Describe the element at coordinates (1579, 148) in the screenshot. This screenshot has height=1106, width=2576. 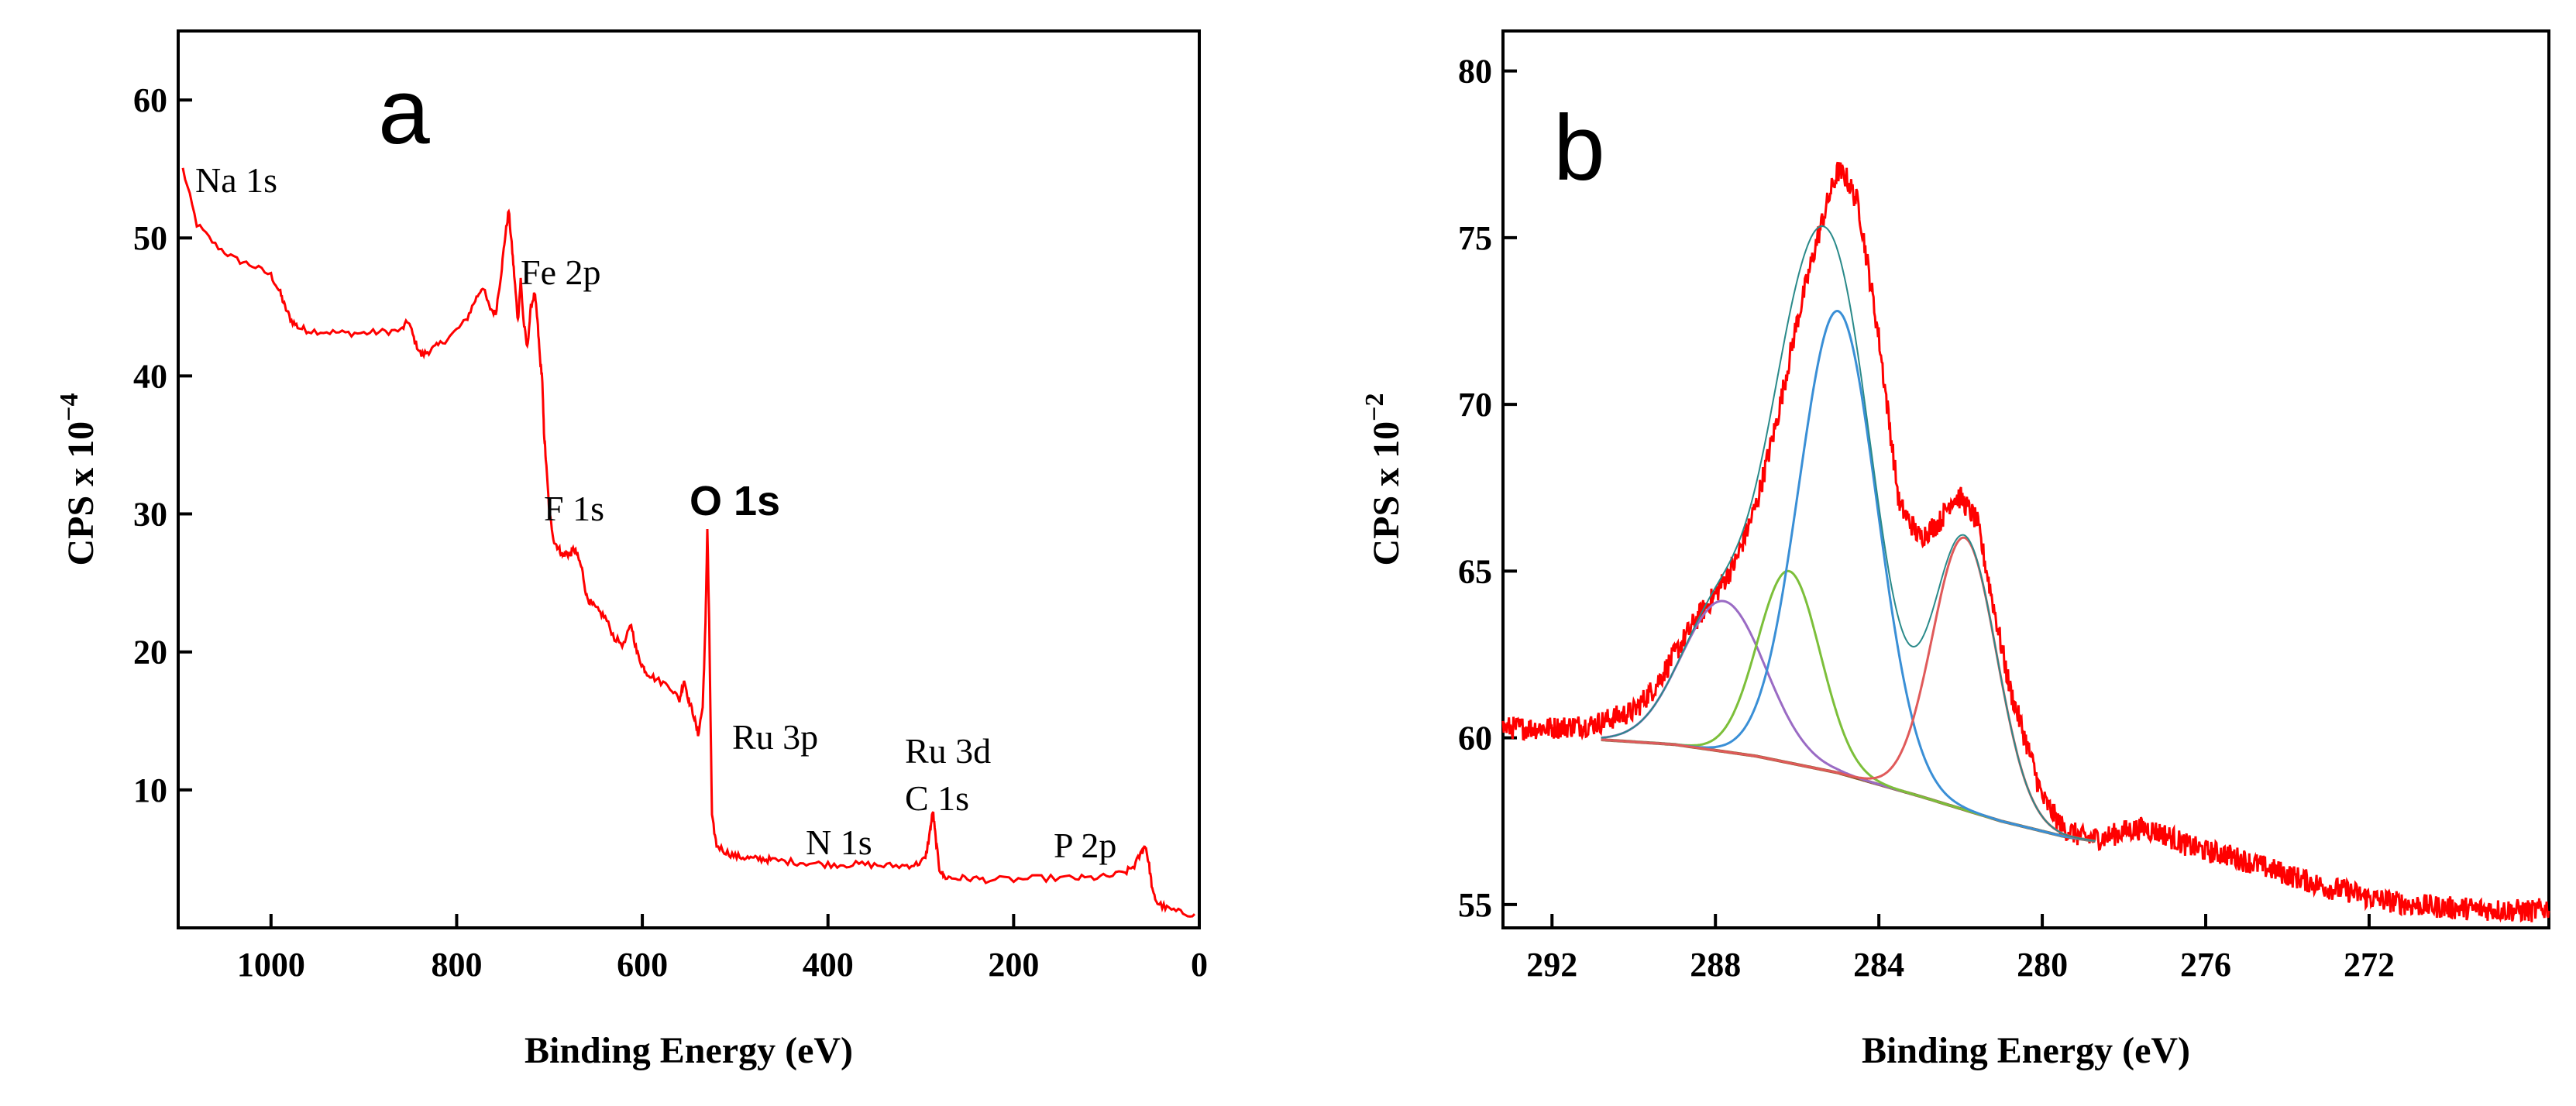
I see `panel-b-letter: b` at that location.